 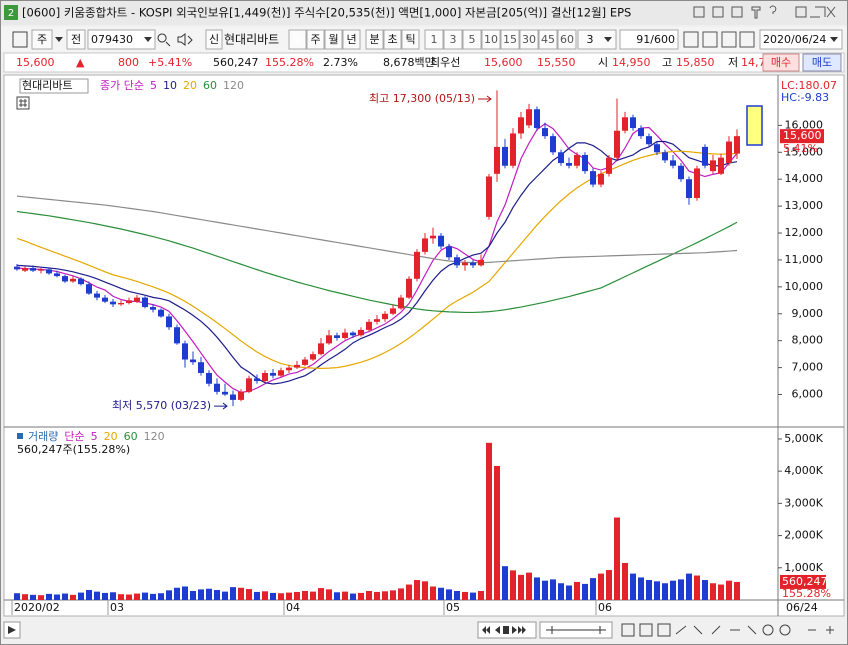 I want to click on period-button: 년, so click(x=351, y=39).